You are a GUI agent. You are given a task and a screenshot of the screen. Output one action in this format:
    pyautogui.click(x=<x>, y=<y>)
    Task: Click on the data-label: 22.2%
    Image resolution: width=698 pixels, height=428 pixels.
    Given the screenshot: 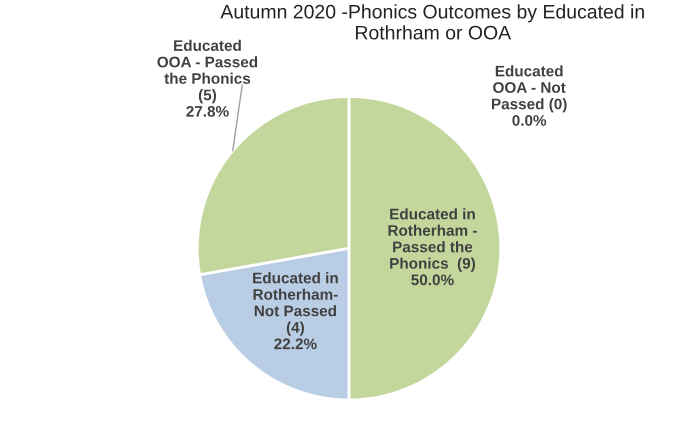 What is the action you would take?
    pyautogui.click(x=295, y=344)
    